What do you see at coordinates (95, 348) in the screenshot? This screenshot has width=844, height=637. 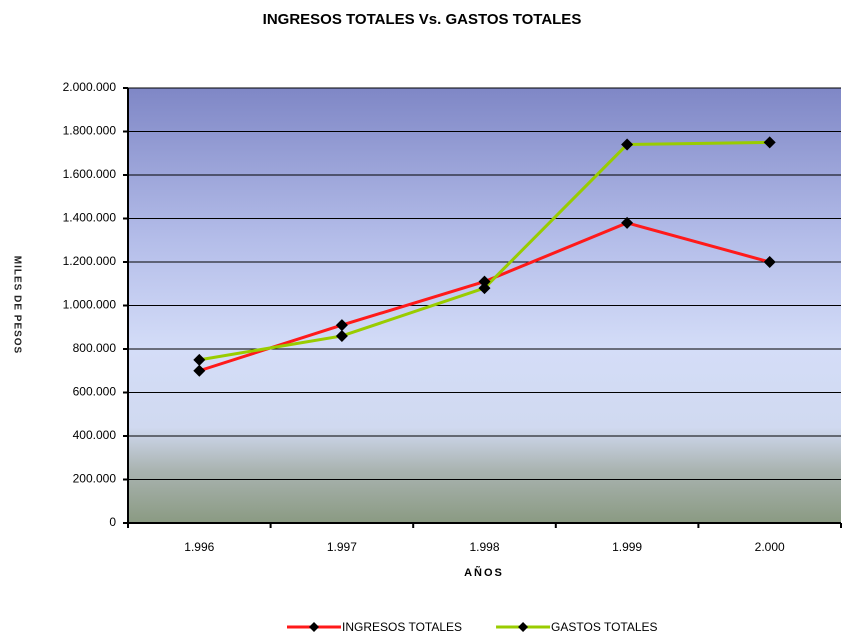 I see `y-tick-label: 800.000` at bounding box center [95, 348].